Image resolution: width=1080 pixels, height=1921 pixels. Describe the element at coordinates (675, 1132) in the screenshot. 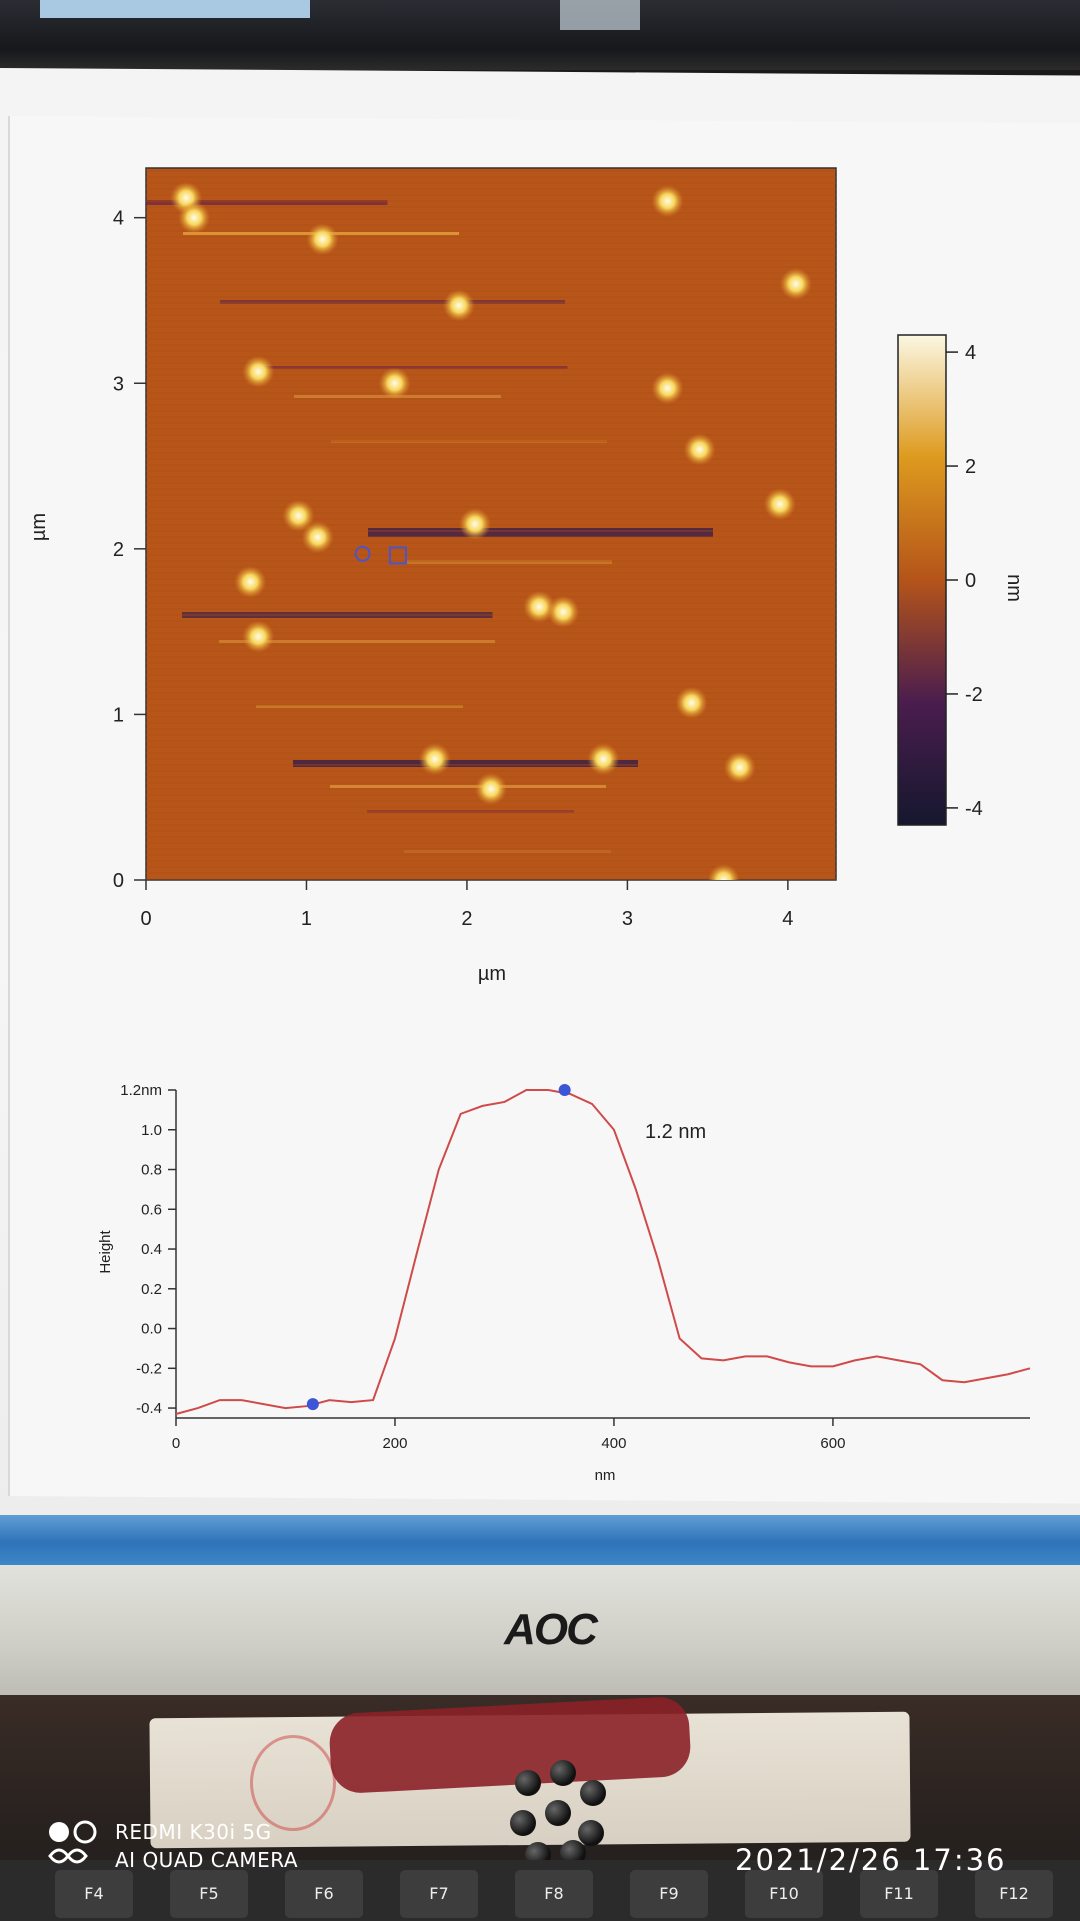

I see `profile-annotation: 1.2 nm` at that location.